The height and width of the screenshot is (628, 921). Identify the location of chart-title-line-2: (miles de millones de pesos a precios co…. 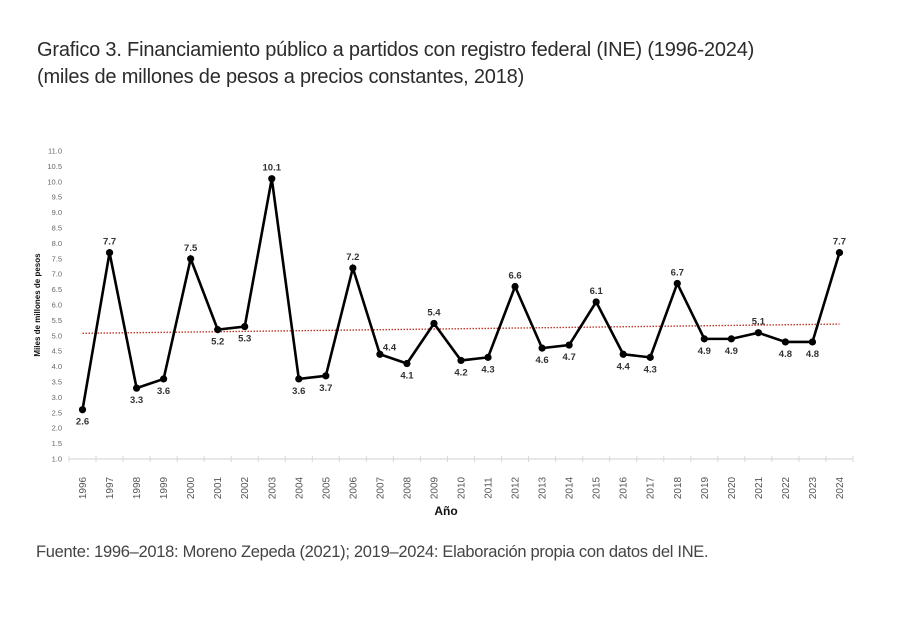
(281, 77).